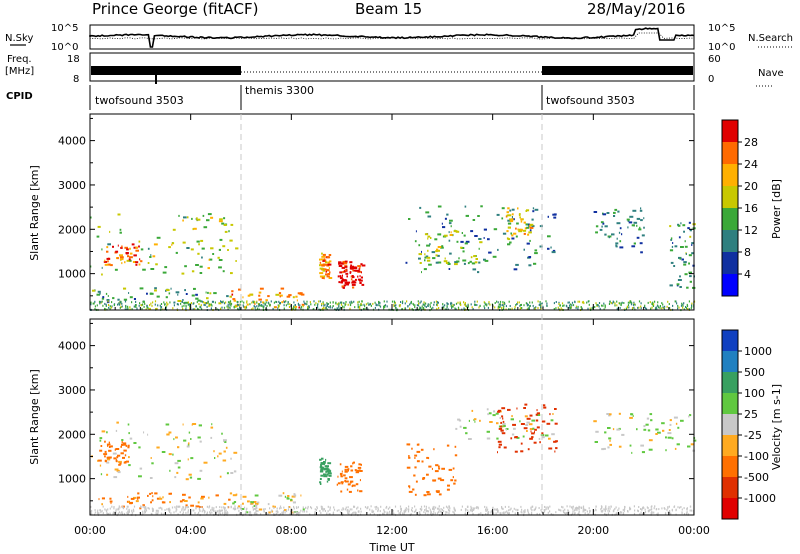 The height and width of the screenshot is (554, 800). Describe the element at coordinates (72, 434) in the screenshot. I see `y-tick-label: 2000` at that location.